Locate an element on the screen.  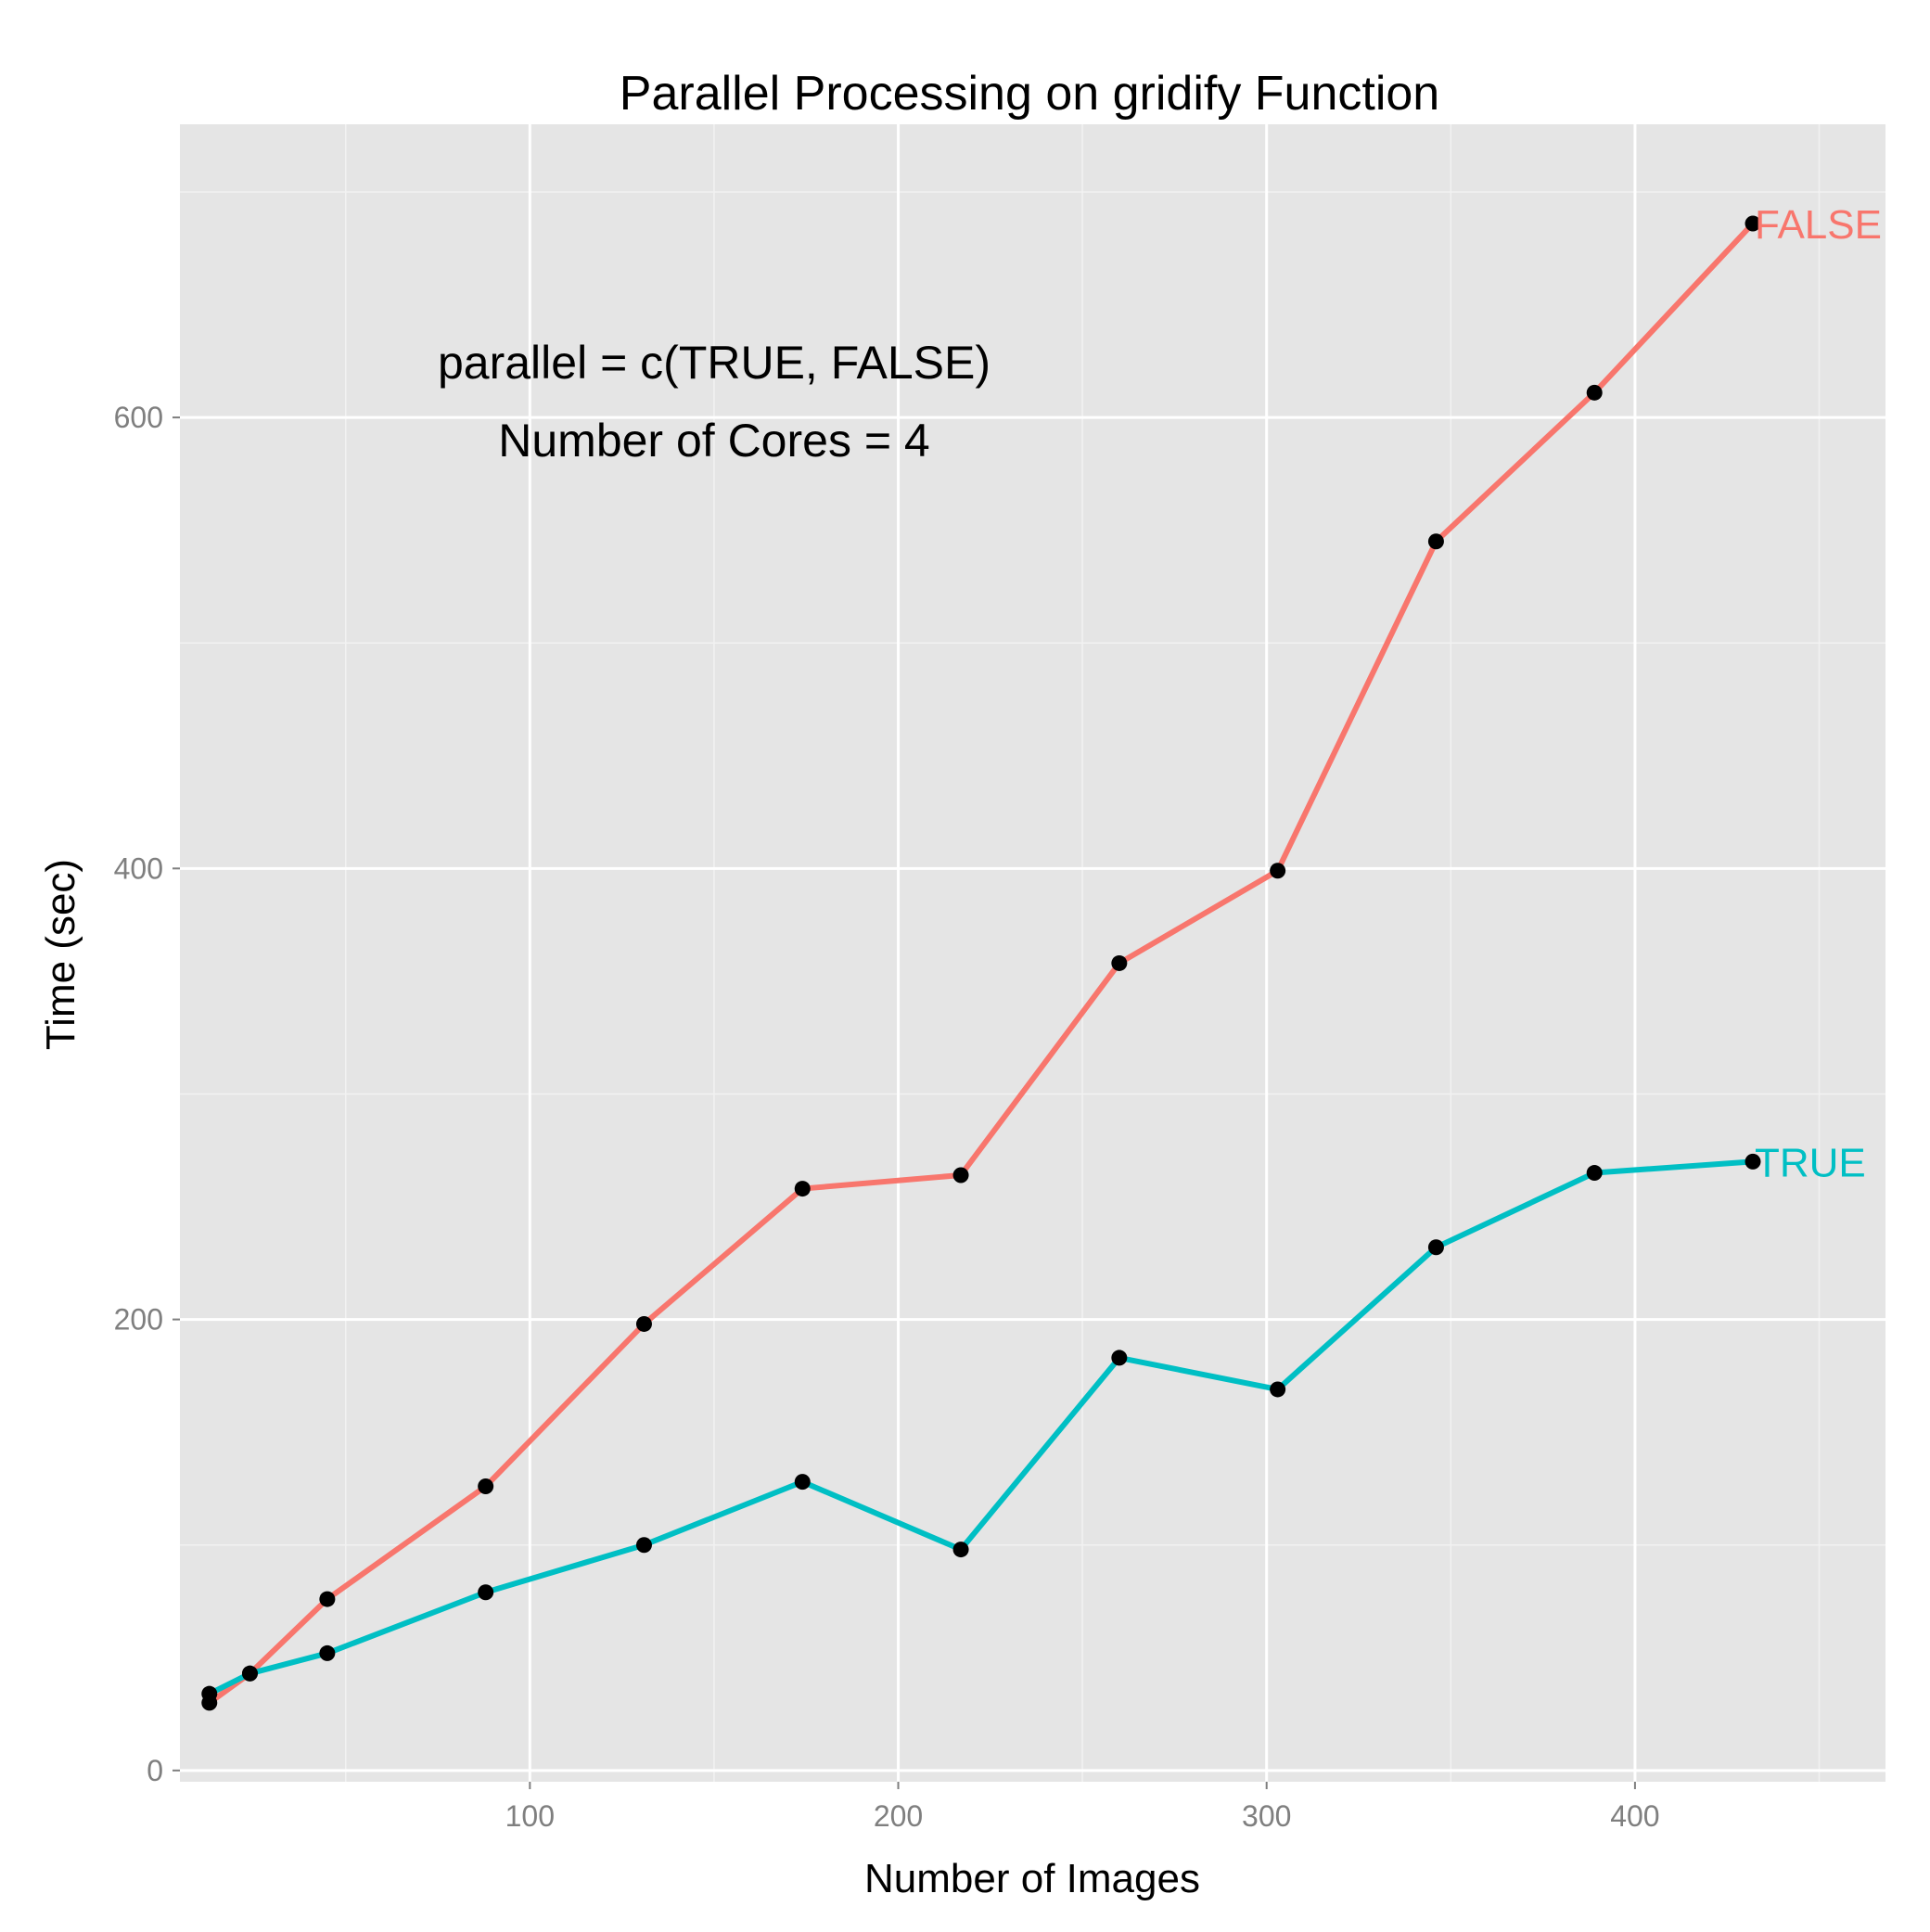
series-label-true: TRUE is located at coordinates (1810, 1162).